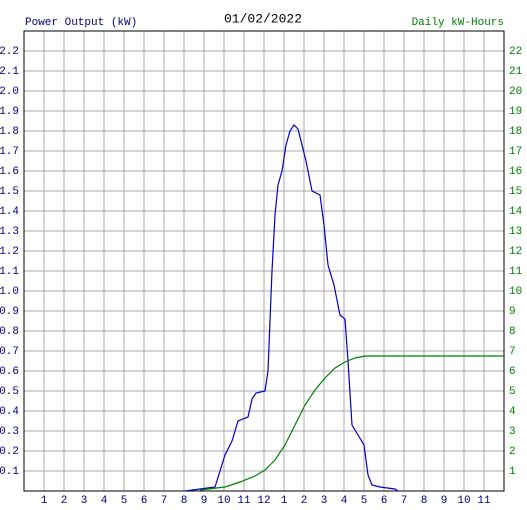 This screenshot has width=527, height=510. What do you see at coordinates (515, 112) in the screenshot?
I see `y2-tick-label: 19` at bounding box center [515, 112].